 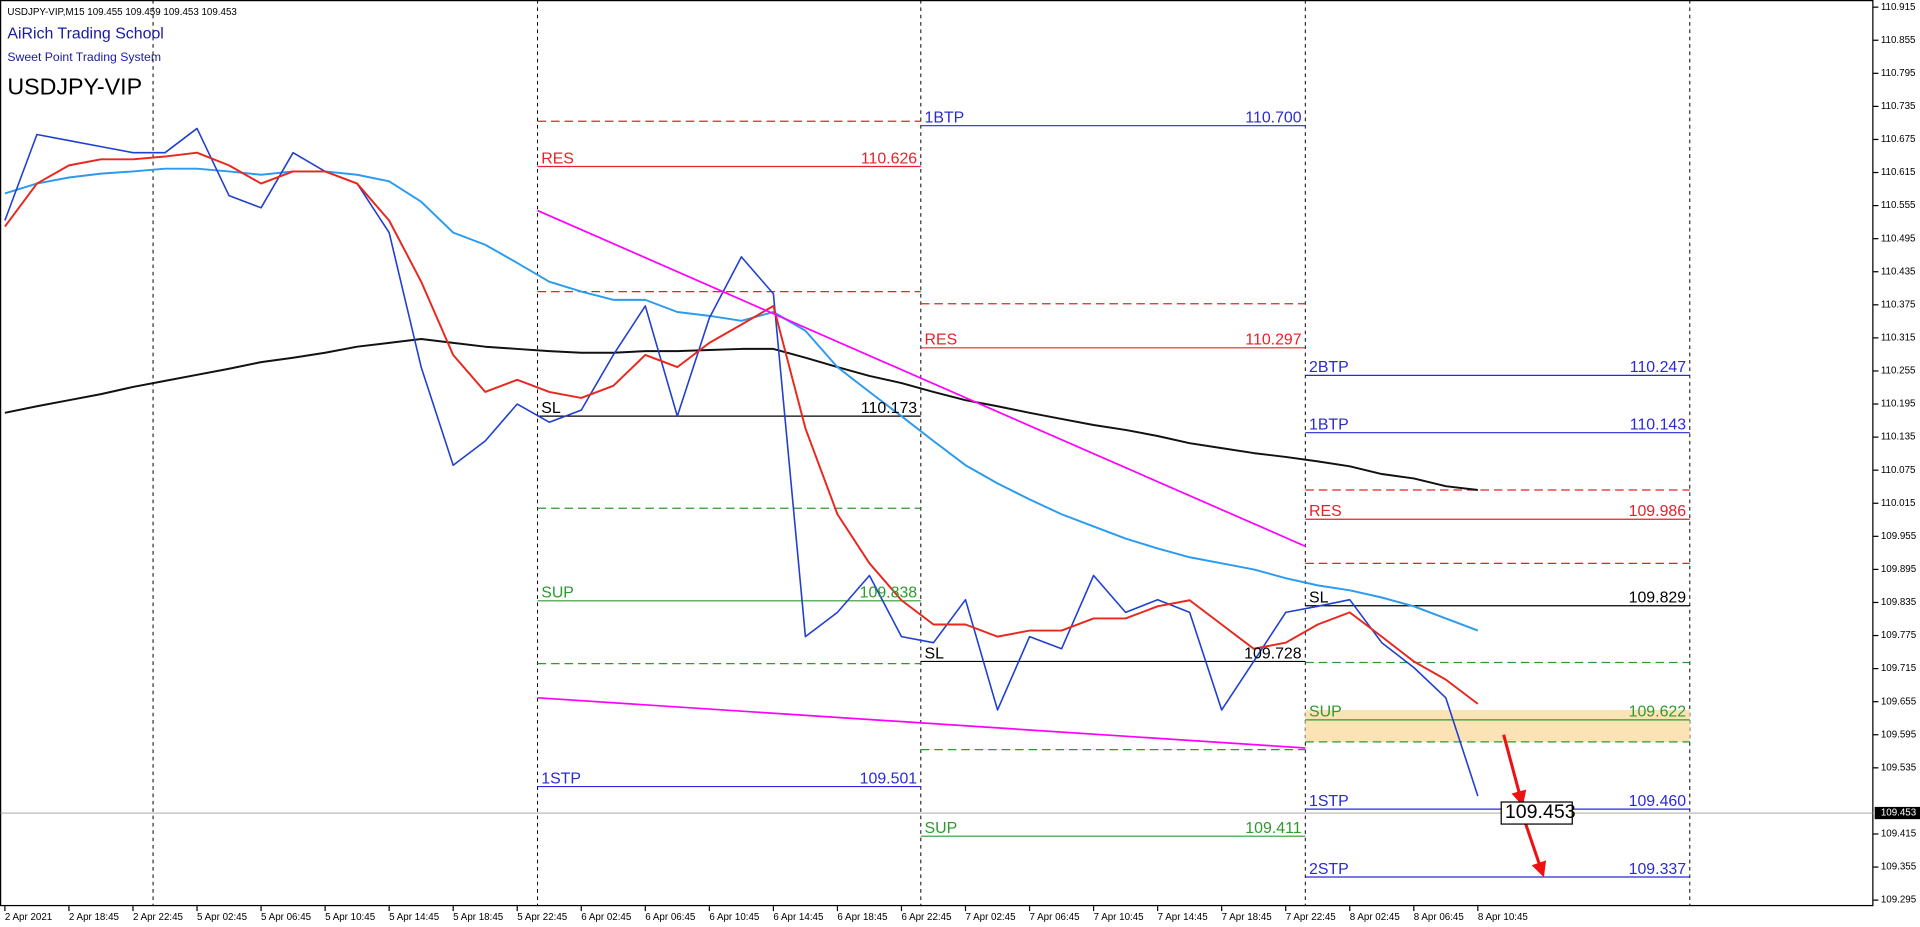 What do you see at coordinates (222, 917) in the screenshot?
I see `x-tick-label: 5 Apr 02:45` at bounding box center [222, 917].